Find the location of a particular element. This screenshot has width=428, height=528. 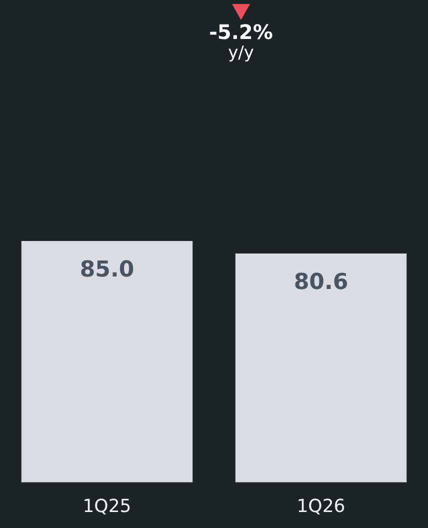

data-label: 85.0 is located at coordinates (107, 270).